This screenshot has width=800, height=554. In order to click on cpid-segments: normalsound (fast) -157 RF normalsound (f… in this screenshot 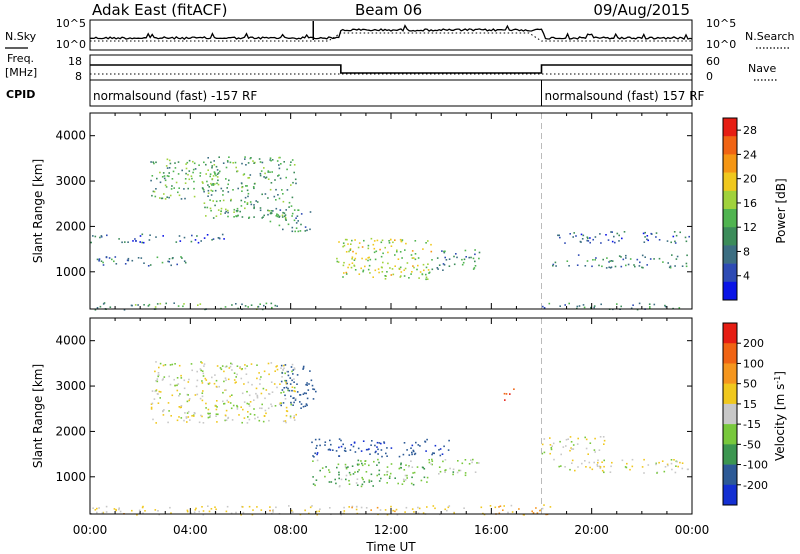, I will do `click(399, 93)`.